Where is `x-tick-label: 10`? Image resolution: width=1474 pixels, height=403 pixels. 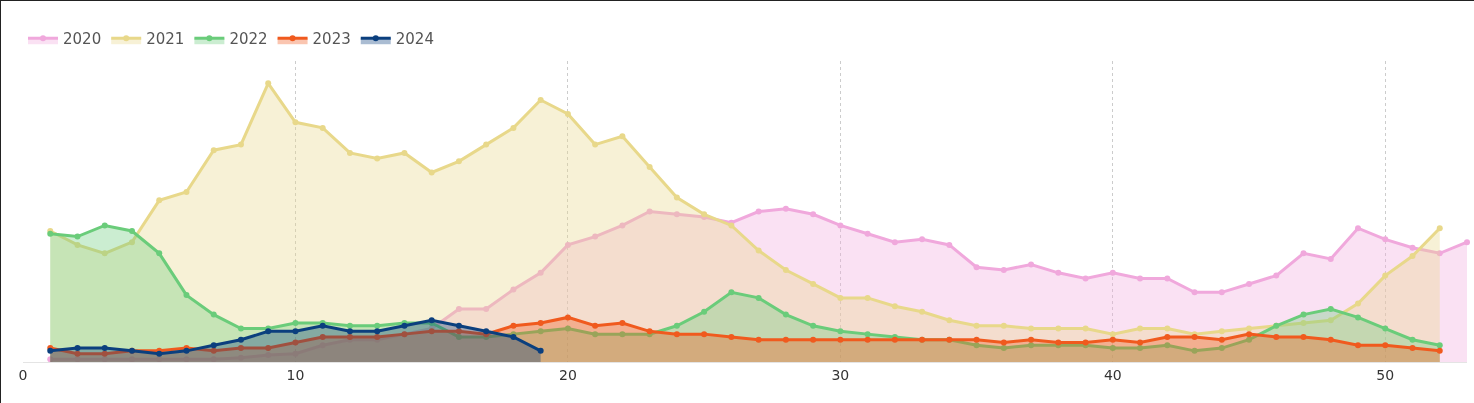 x-tick-label: 10 is located at coordinates (295, 374).